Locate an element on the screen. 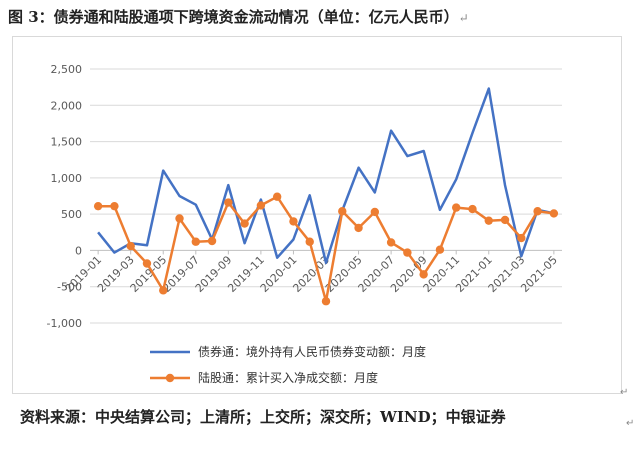 The image size is (639, 456). source-note: 资料来源：中央结算公司；上清所；上交所；深交所；WIND；中银证券 is located at coordinates (263, 417).